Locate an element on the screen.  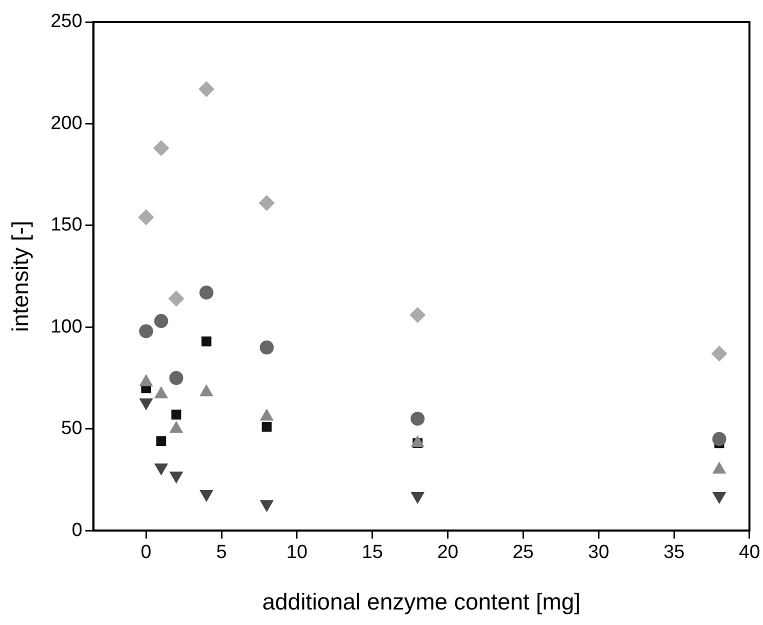
x-tick-label: 30 is located at coordinates (599, 553).